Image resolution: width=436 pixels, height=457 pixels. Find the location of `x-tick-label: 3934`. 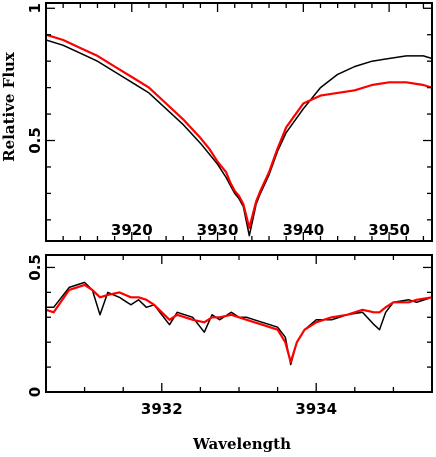

x-tick-label: 3934 is located at coordinates (316, 409).